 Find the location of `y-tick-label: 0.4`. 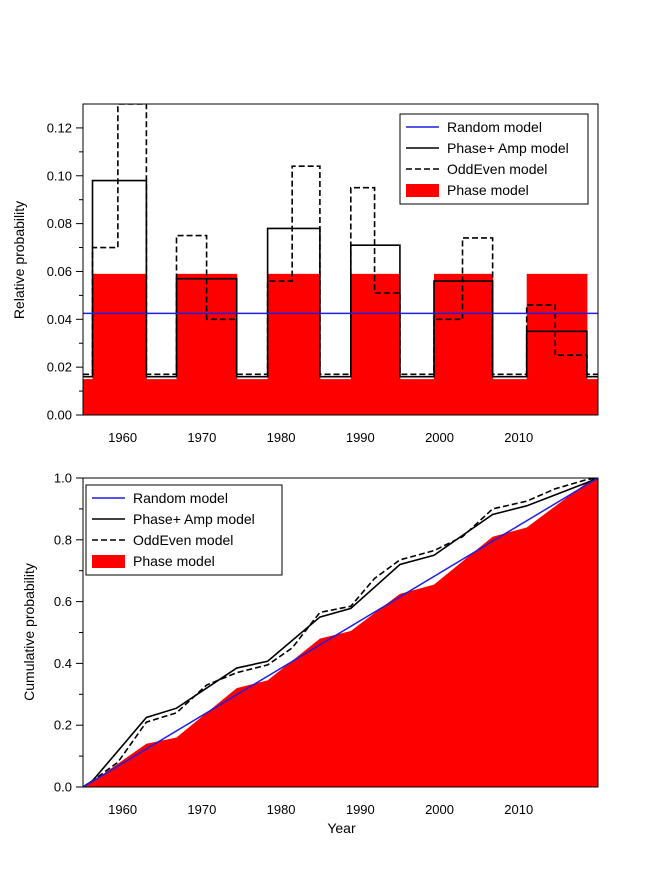

y-tick-label: 0.4 is located at coordinates (63, 663).